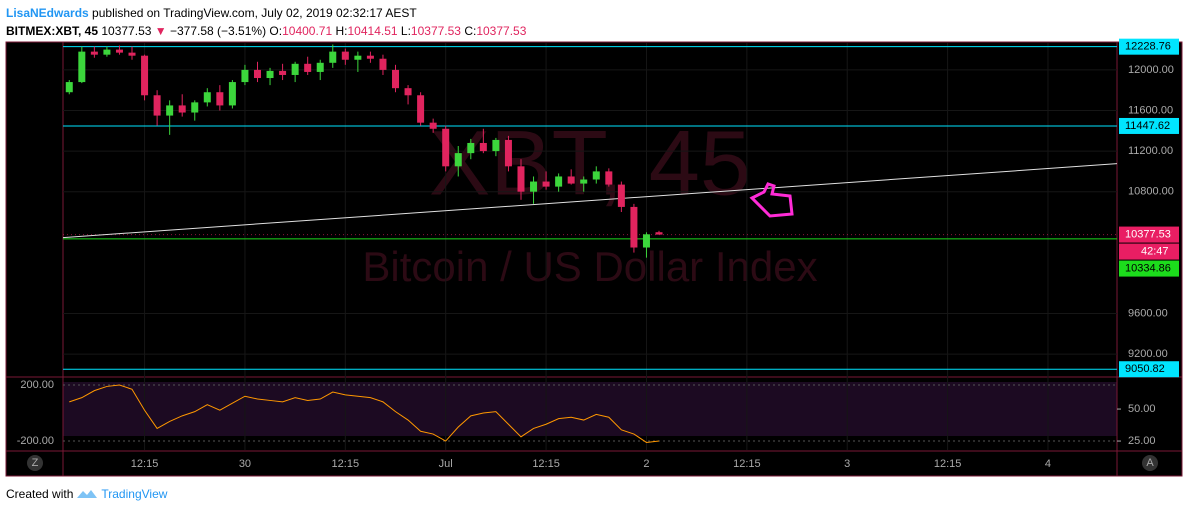  What do you see at coordinates (52, 31) in the screenshot?
I see `symbol: BITMEX:XBT, 45` at bounding box center [52, 31].